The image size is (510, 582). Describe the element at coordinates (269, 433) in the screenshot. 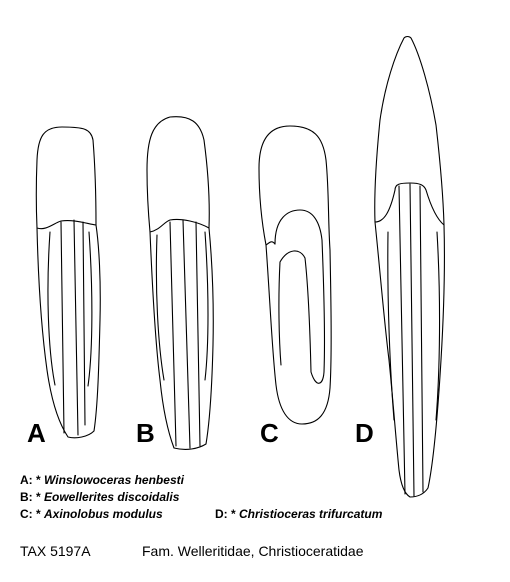

I see `specimen-c-letter: C` at that location.